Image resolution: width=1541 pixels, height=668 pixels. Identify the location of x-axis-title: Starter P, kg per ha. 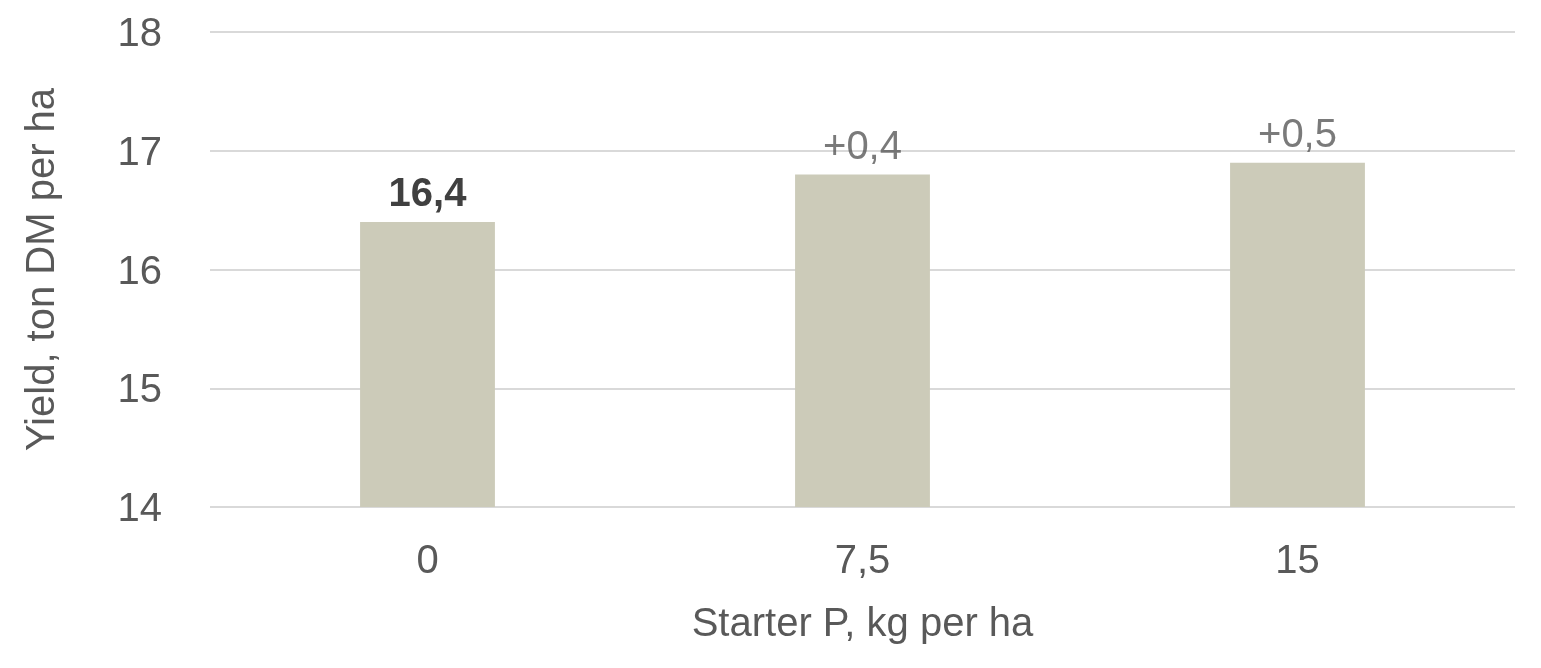
(863, 622).